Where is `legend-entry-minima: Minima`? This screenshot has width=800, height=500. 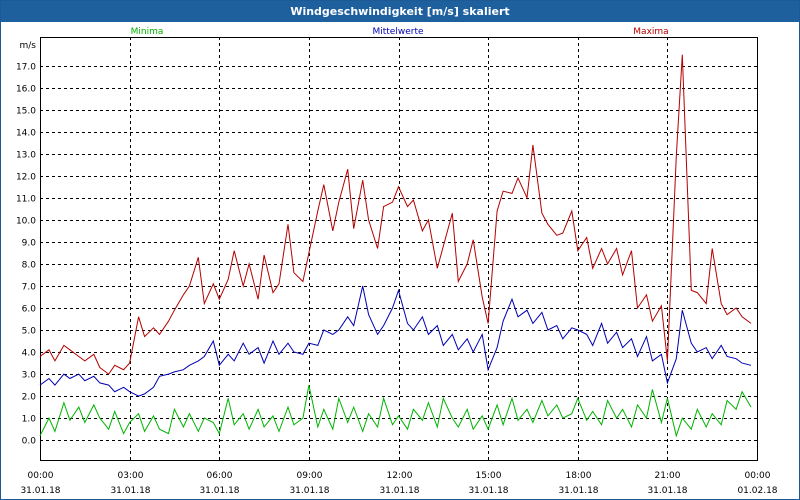
legend-entry-minima: Minima is located at coordinates (147, 32).